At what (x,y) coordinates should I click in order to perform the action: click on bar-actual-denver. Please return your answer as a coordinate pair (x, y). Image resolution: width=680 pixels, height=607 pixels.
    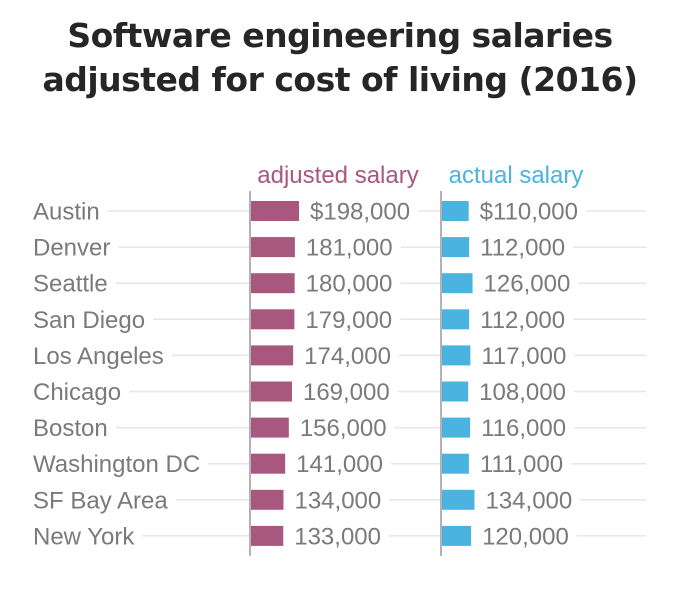
    Looking at the image, I should click on (456, 247).